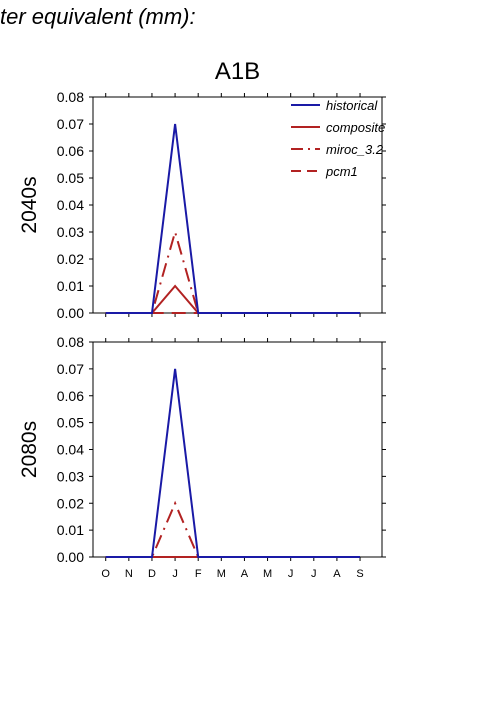  Describe the element at coordinates (29, 449) in the screenshot. I see `row-label: 2080s` at that location.